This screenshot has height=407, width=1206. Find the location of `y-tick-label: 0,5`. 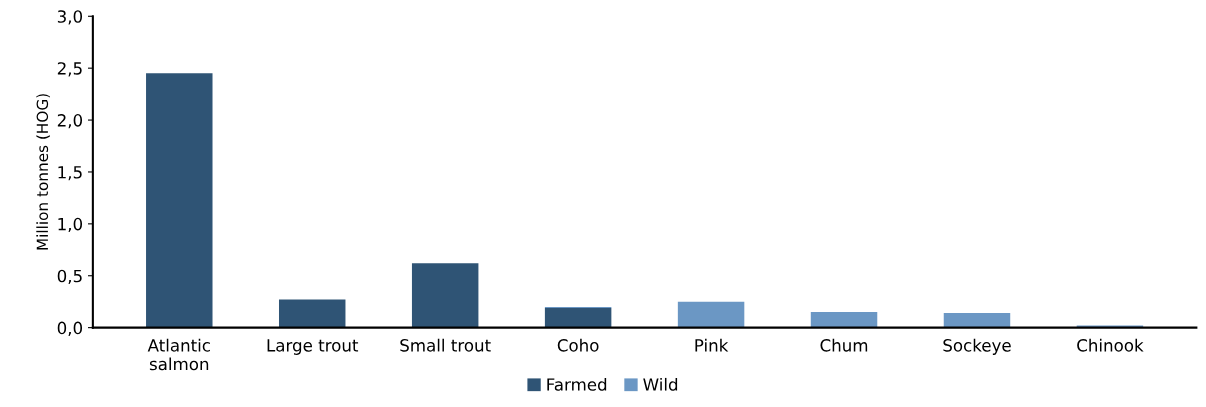

y-tick-label: 0,5 is located at coordinates (69, 277).